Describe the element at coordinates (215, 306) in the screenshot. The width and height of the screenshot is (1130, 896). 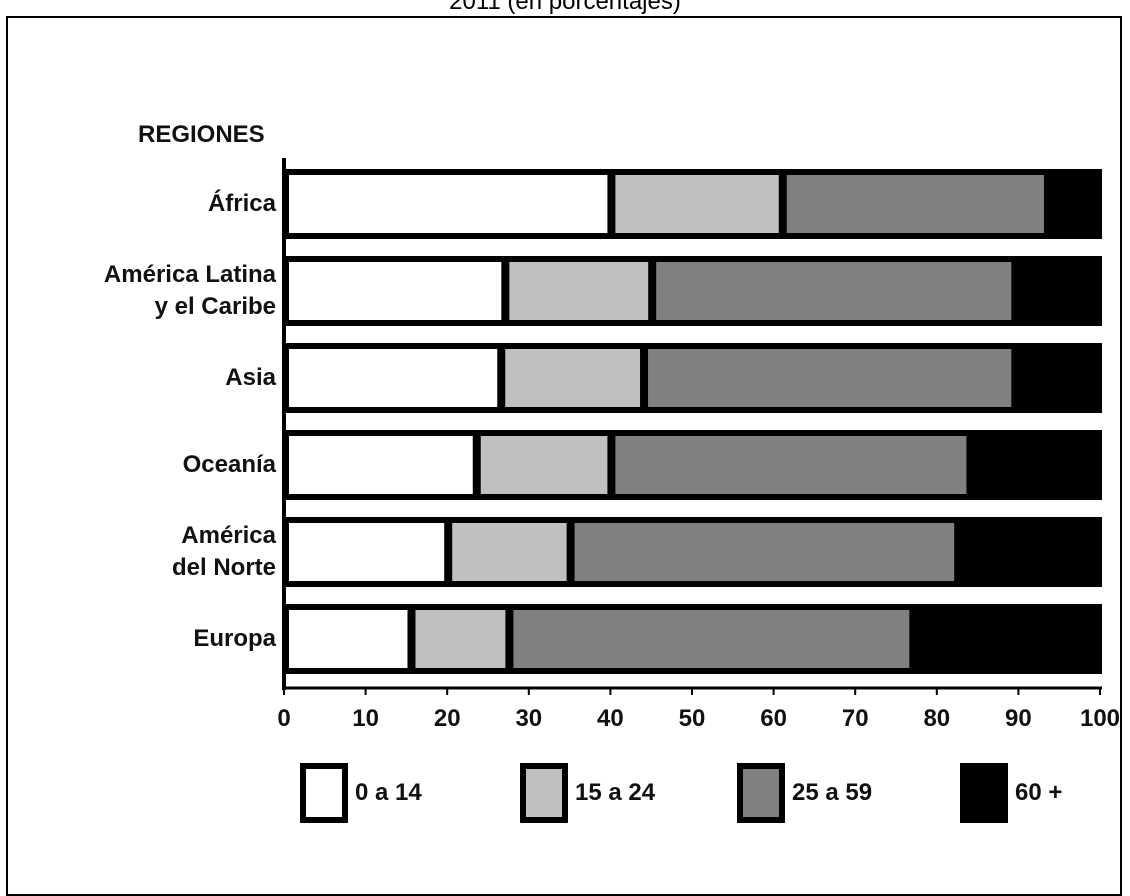
I see `category-label: y el Caribe` at that location.